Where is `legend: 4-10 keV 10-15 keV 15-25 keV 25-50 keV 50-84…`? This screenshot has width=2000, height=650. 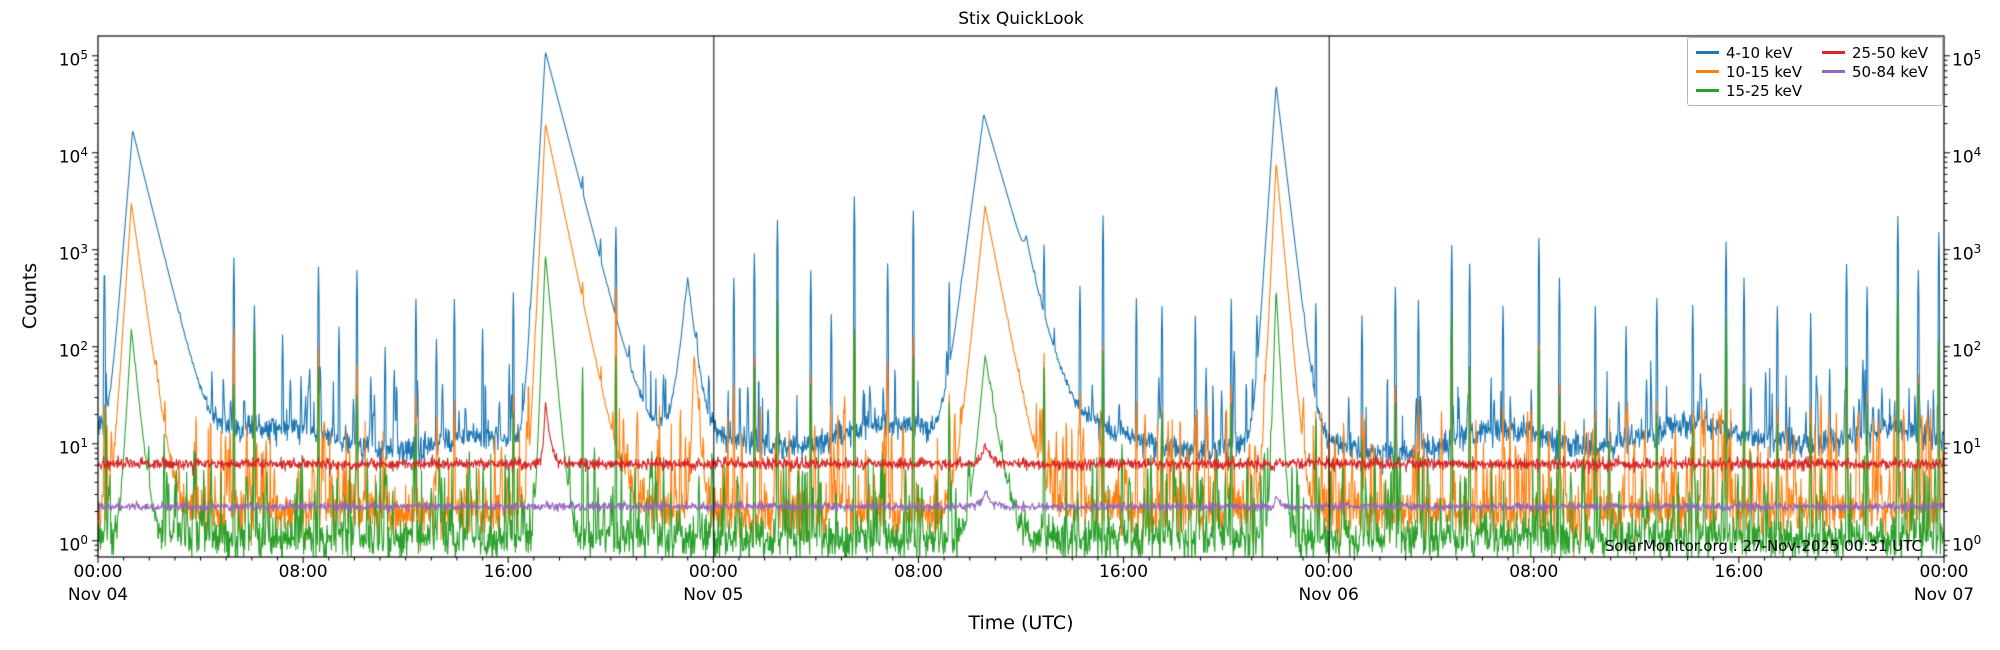
legend: 4-10 keV 10-15 keV 15-25 keV 25-50 keV 50-84… is located at coordinates (1815, 71).